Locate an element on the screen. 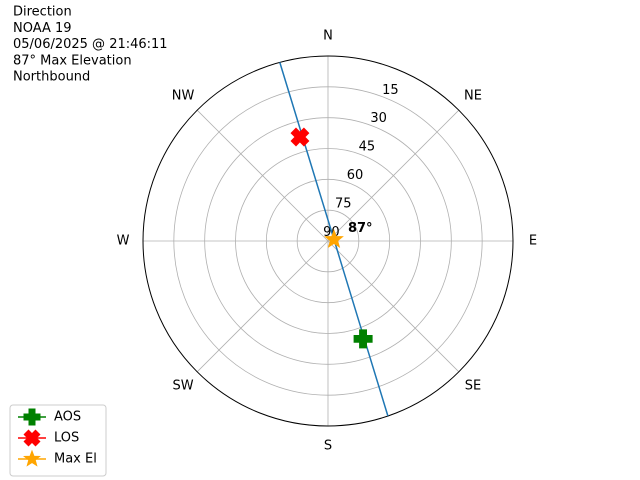  radial-tick-label: 60 is located at coordinates (355, 175).